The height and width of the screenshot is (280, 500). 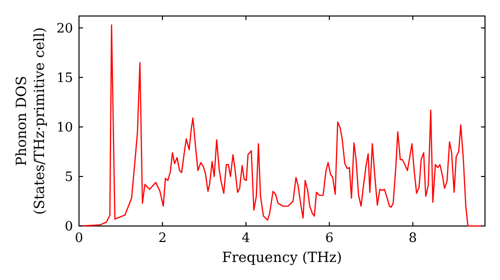 I want to click on y-tick-label: 5, so click(x=68, y=177).